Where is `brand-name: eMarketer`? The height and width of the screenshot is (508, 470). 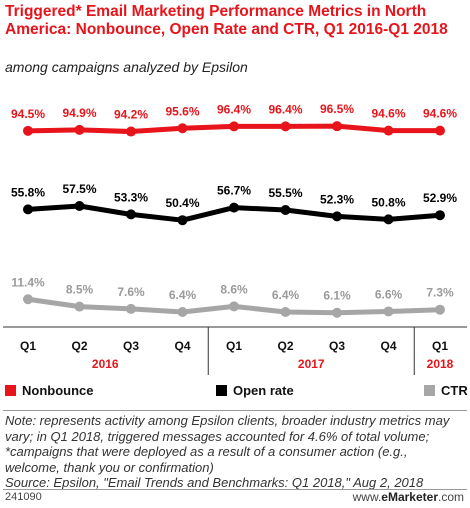 brand-name: eMarketer is located at coordinates (409, 497).